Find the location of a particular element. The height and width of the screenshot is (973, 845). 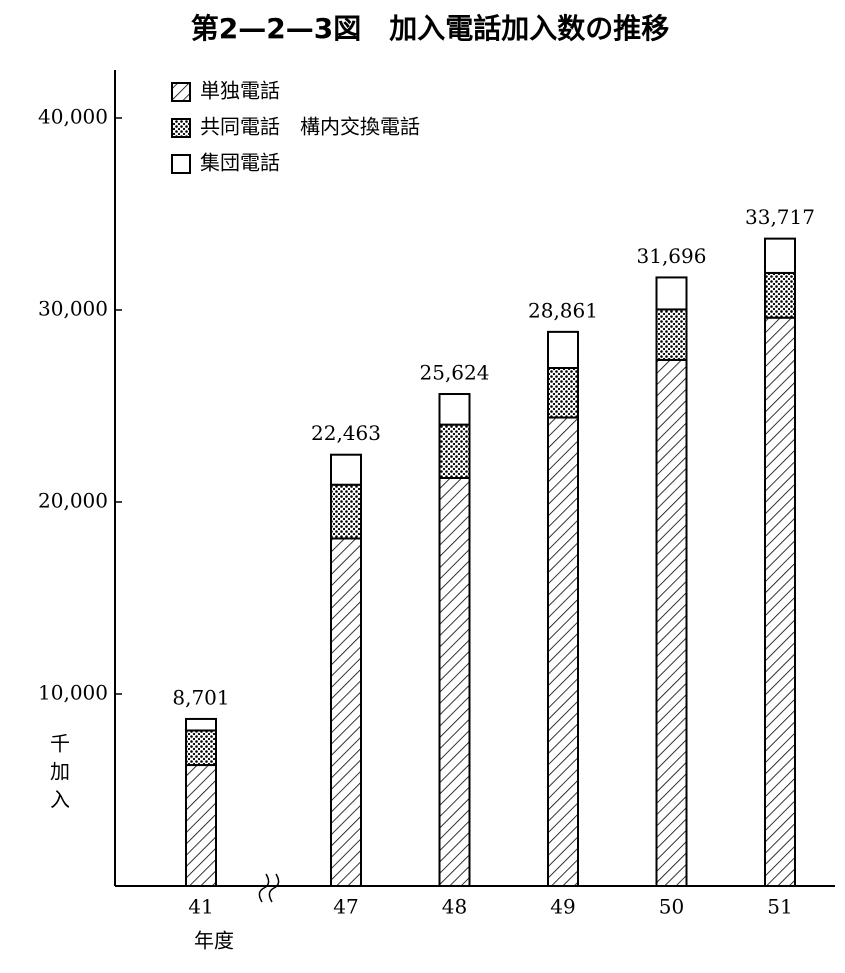

legend-label: 単独電話 is located at coordinates (240, 91).